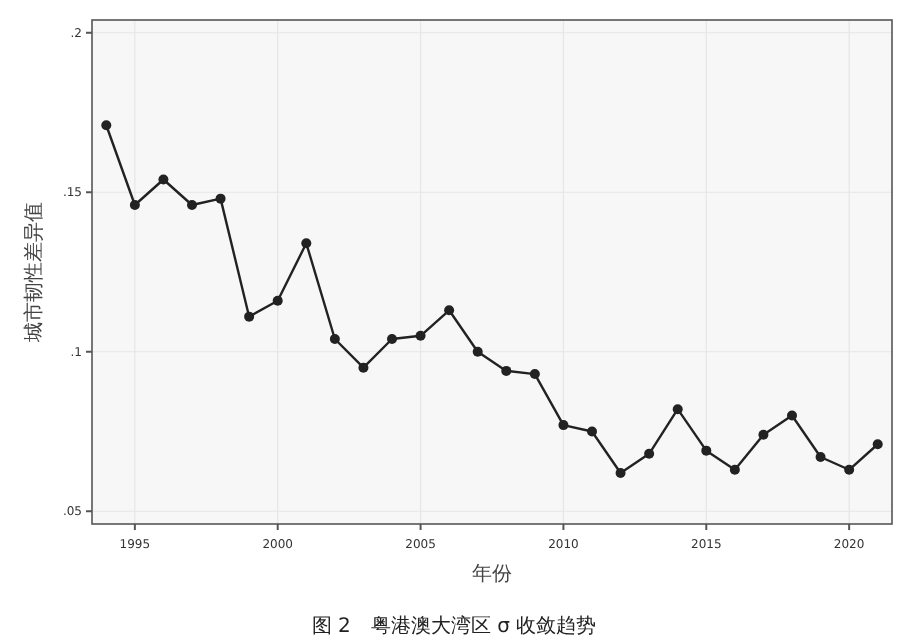  What do you see at coordinates (454, 626) in the screenshot?
I see `text: 图 2 粤港澳大湾区 σ 收敛趋势` at bounding box center [454, 626].